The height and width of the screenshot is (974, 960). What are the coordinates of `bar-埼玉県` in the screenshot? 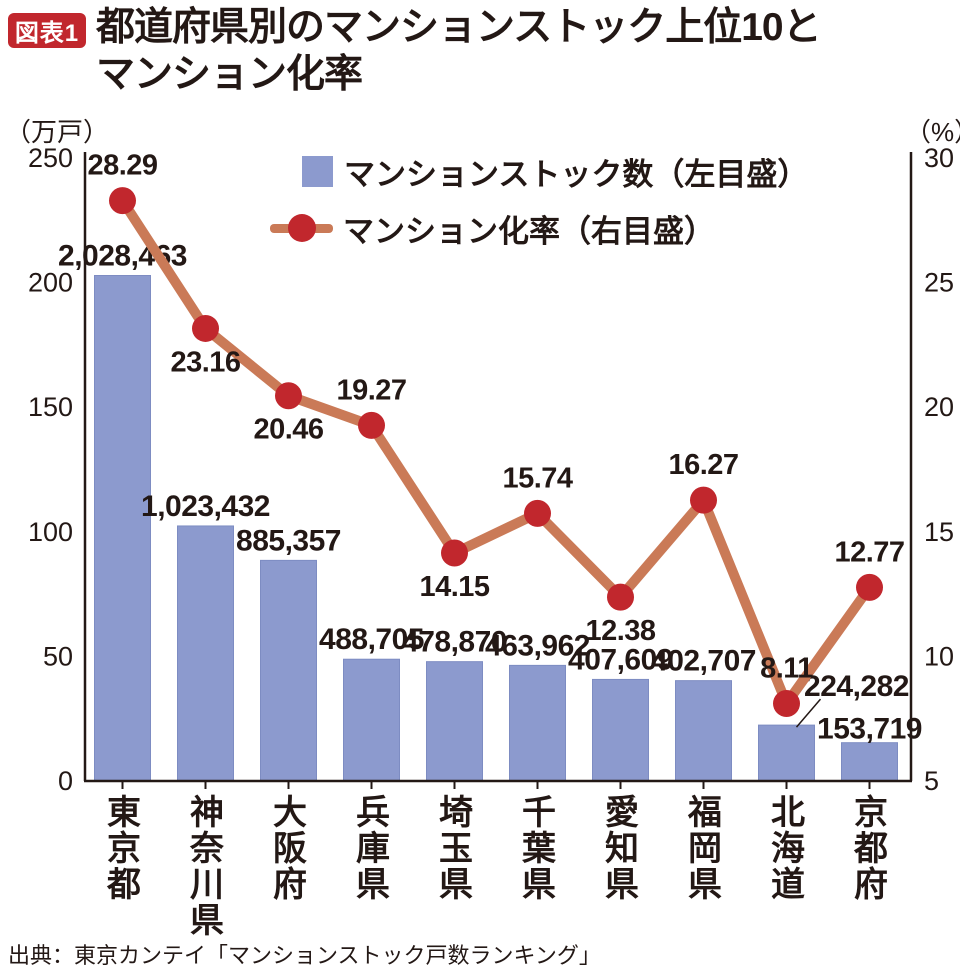 It's located at (454, 721).